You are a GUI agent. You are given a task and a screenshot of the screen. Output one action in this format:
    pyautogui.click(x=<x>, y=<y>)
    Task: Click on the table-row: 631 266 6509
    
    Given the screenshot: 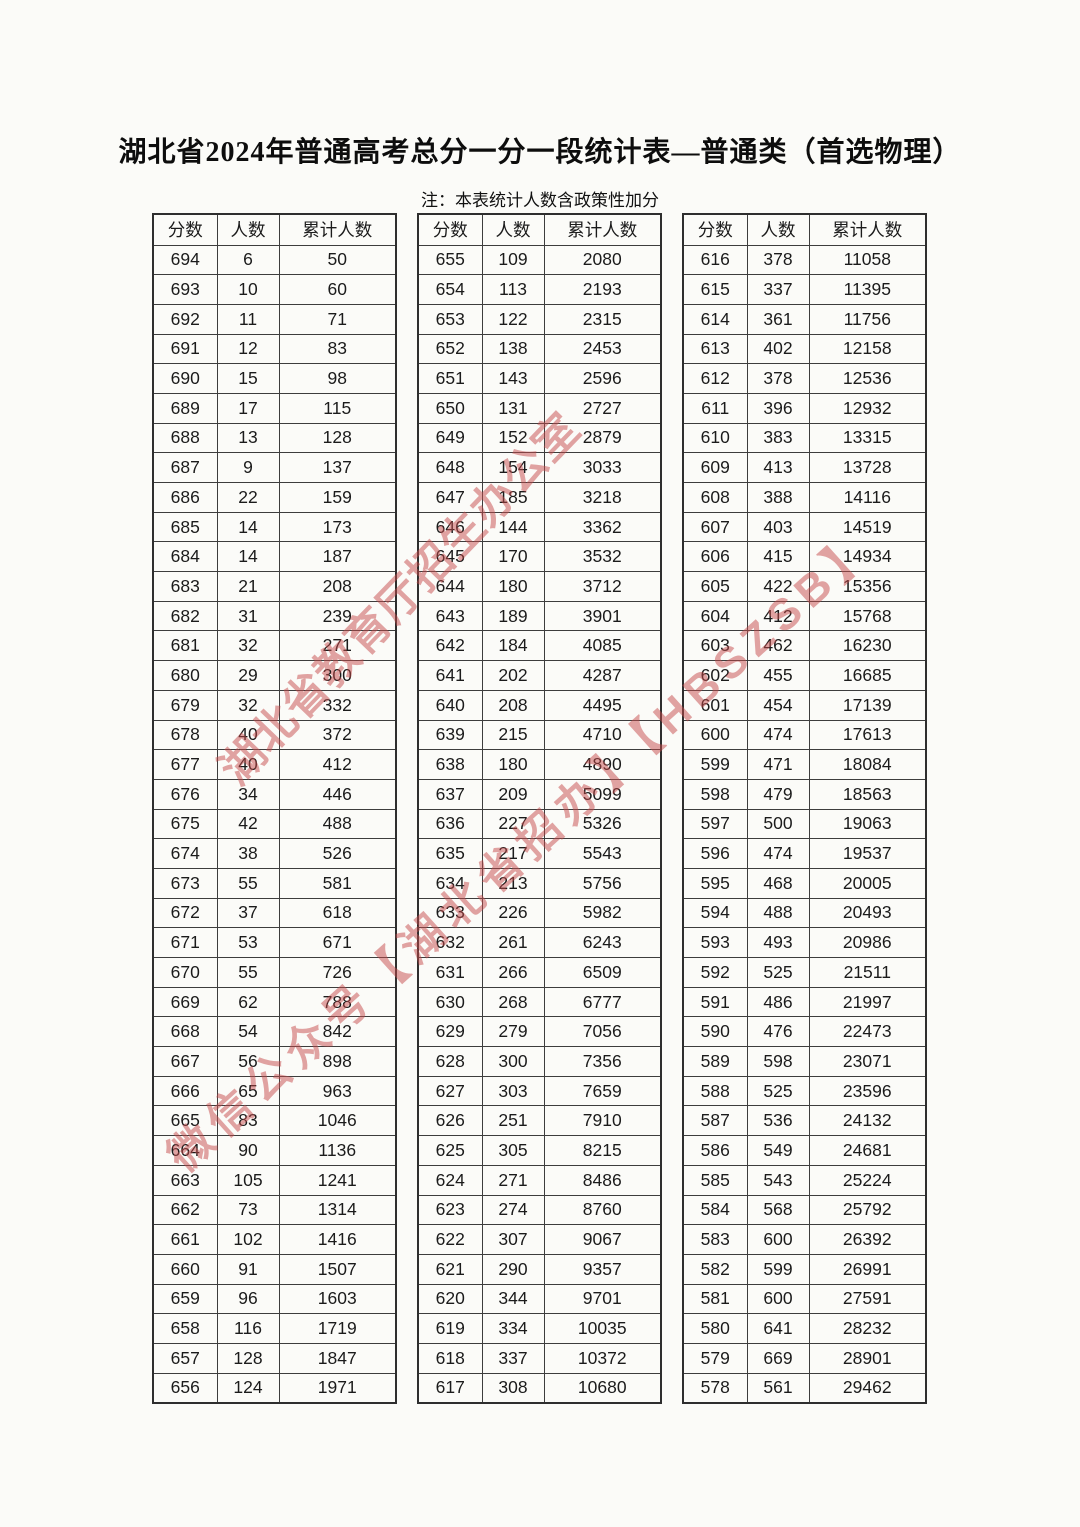 What is the action you would take?
    pyautogui.click(x=539, y=972)
    